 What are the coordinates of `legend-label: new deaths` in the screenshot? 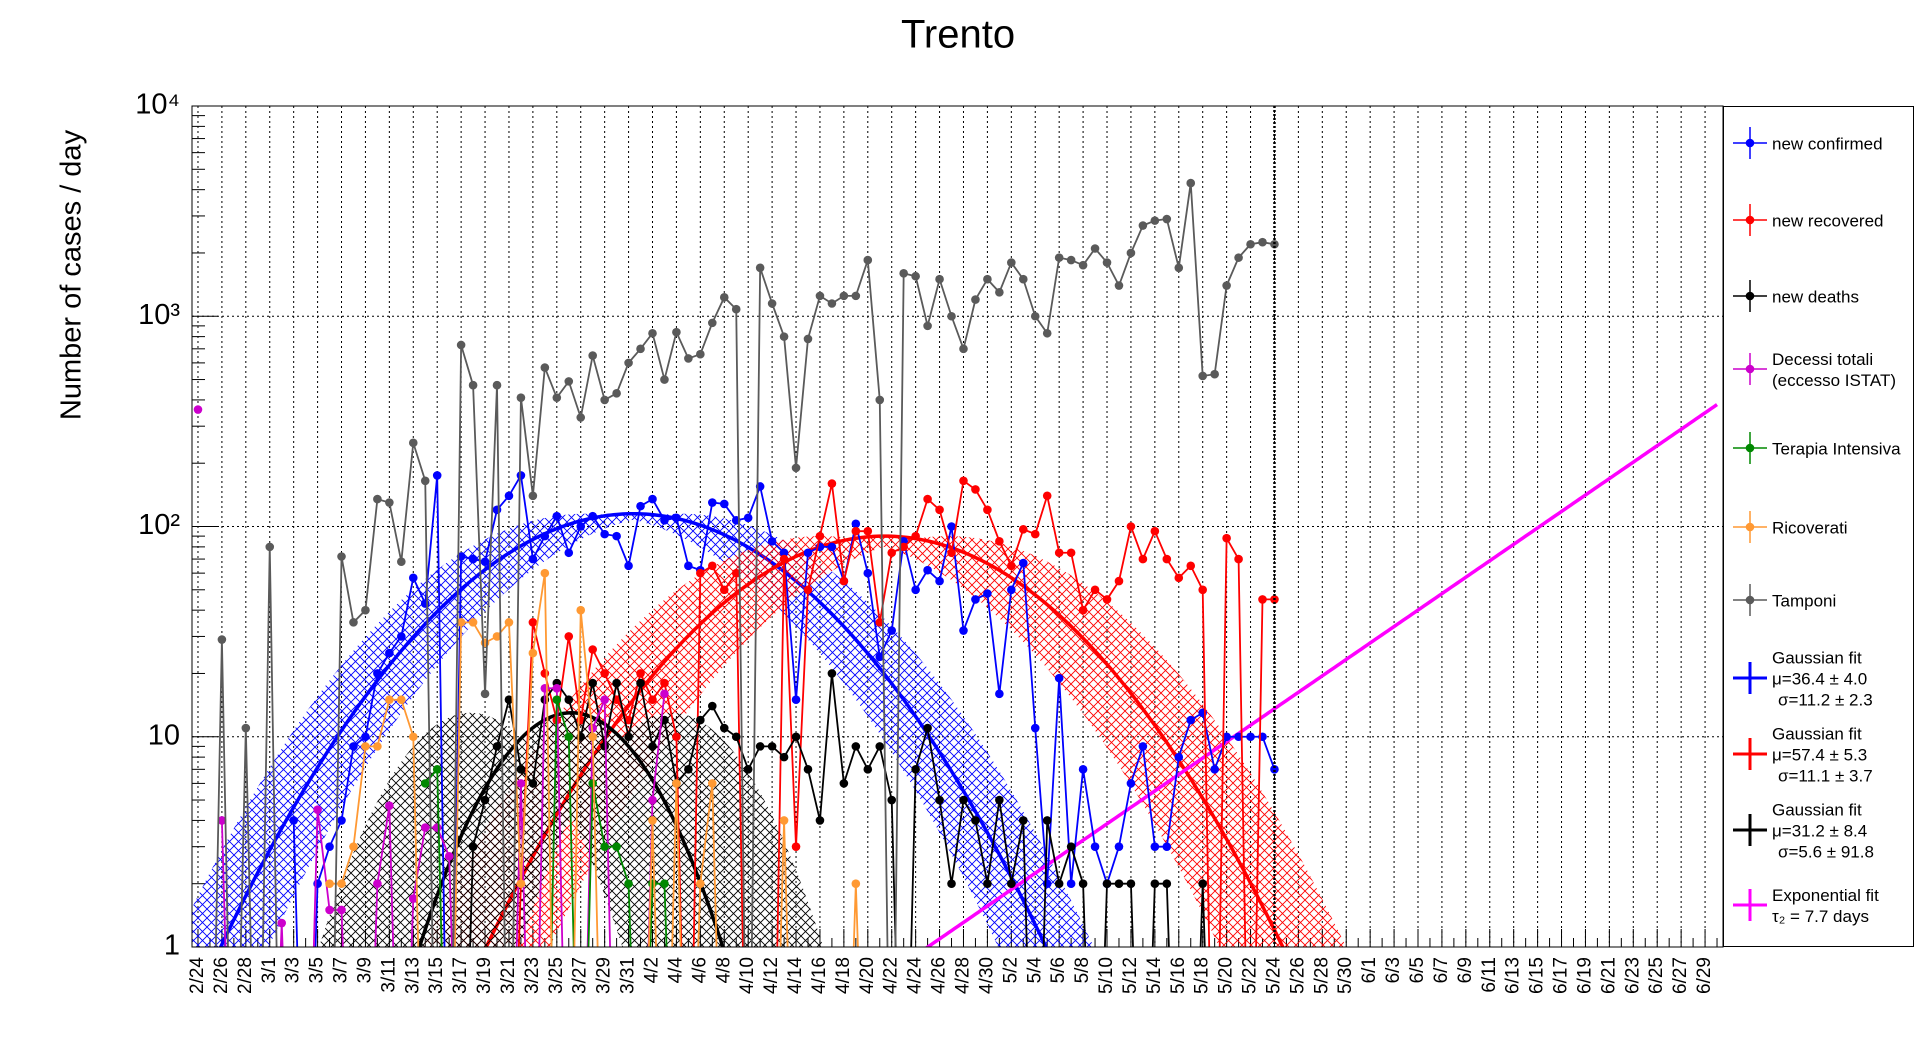 It's located at (1815, 297).